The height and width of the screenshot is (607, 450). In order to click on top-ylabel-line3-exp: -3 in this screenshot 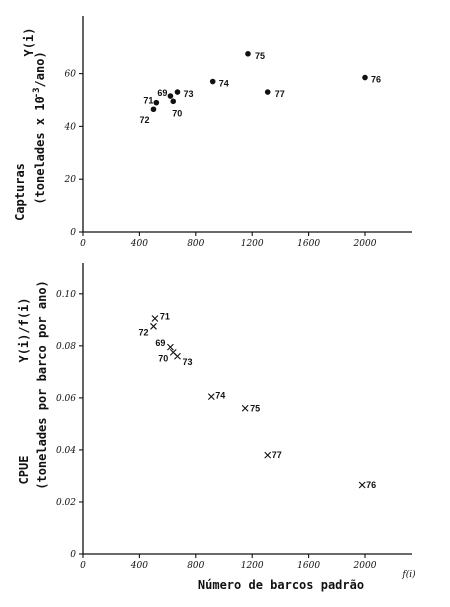, I will do `click(37, 92)`.